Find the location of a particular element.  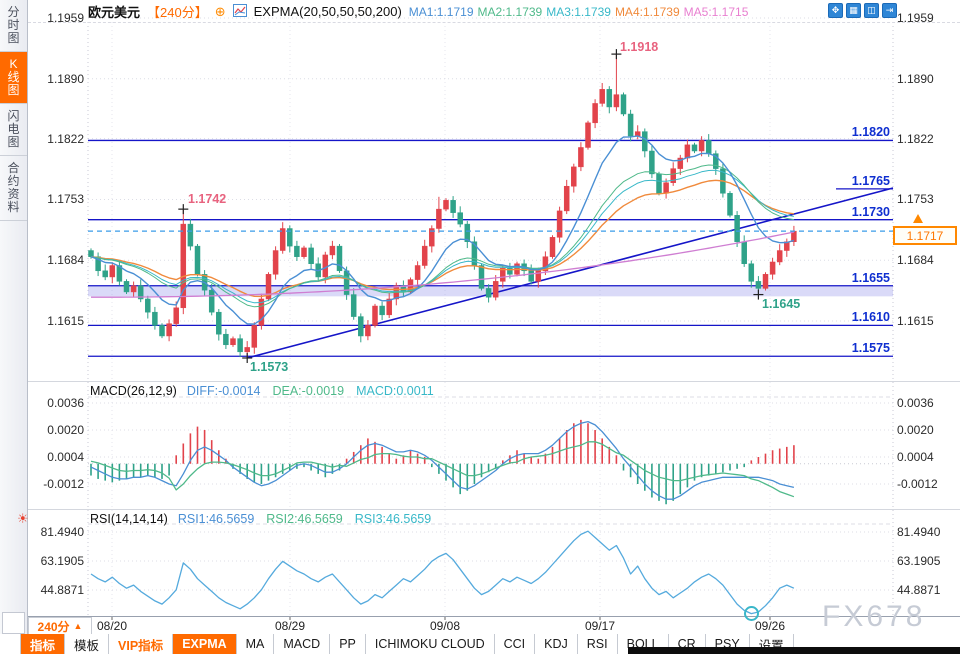

indicator-value: RSI1:46.5659 is located at coordinates (216, 519).